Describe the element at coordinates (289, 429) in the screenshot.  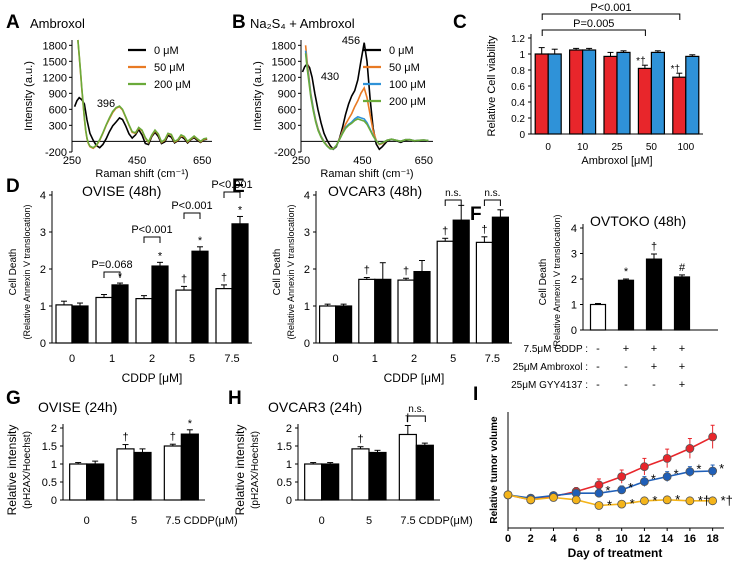
I see `panel-H-y-tick-label: 2` at that location.